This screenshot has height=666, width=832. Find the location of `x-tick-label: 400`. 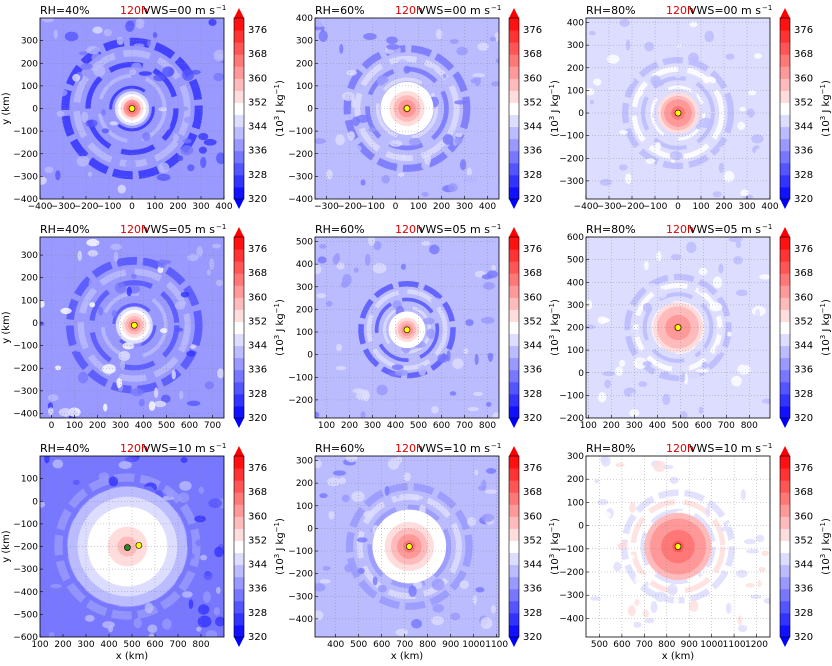

x-tick-label: 400 is located at coordinates (769, 207).